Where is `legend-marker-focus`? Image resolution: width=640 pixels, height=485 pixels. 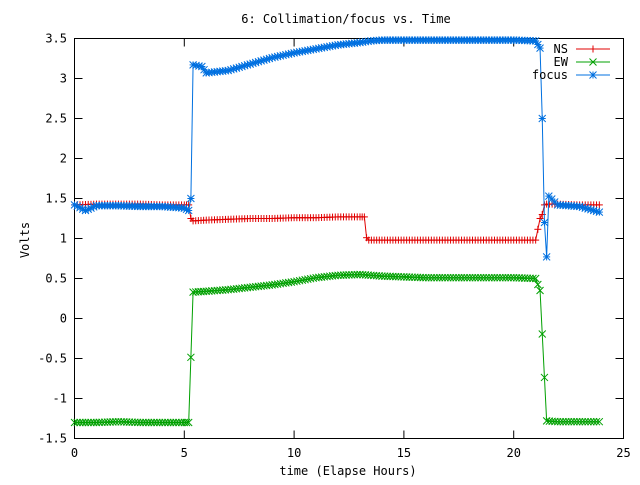 legend-marker-focus is located at coordinates (593, 75).